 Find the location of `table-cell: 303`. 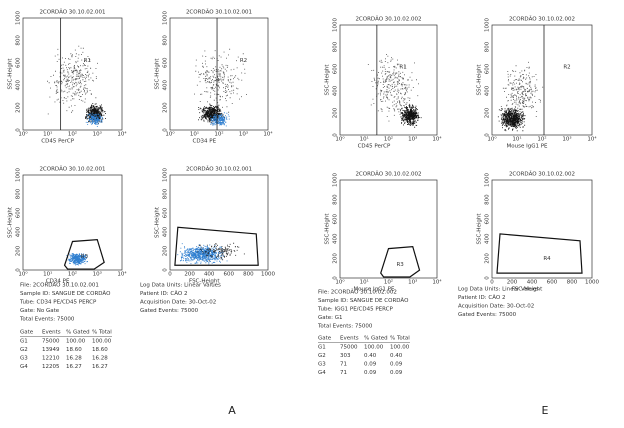

table-cell: 303 is located at coordinates (345, 356).